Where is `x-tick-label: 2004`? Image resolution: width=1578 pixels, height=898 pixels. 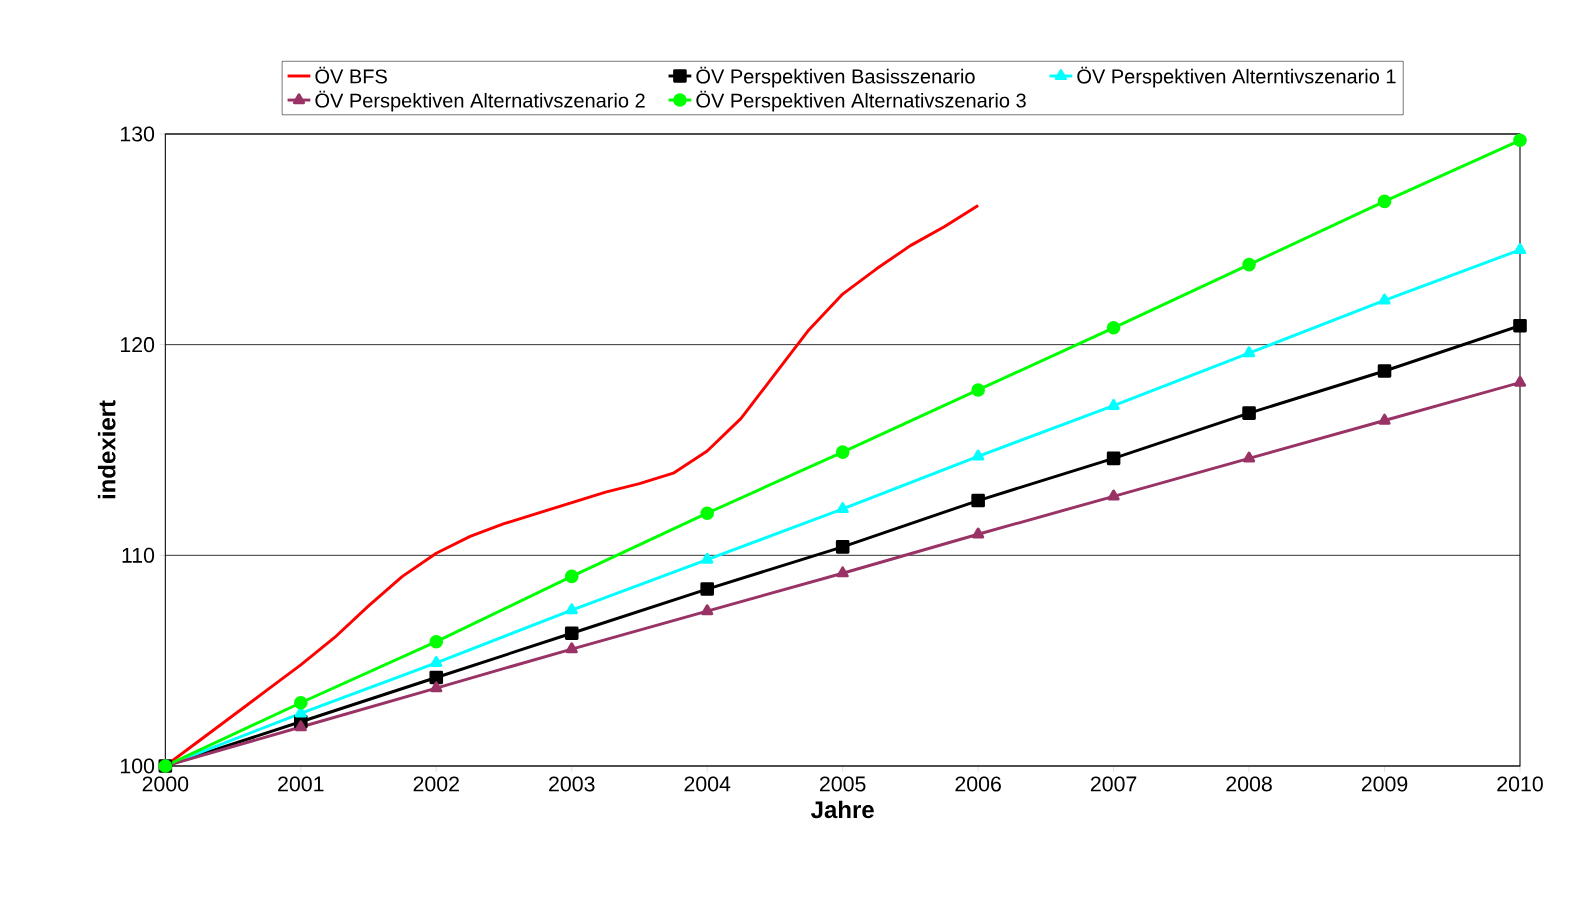
x-tick-label: 2004 is located at coordinates (707, 784).